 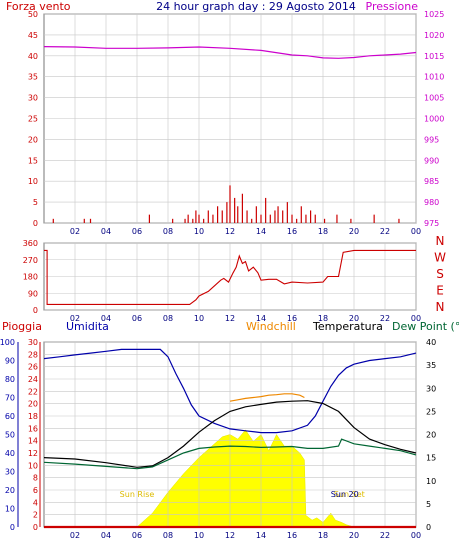 What do you see at coordinates (38, 6) in the screenshot?
I see `wind-title: Forza vento` at bounding box center [38, 6].